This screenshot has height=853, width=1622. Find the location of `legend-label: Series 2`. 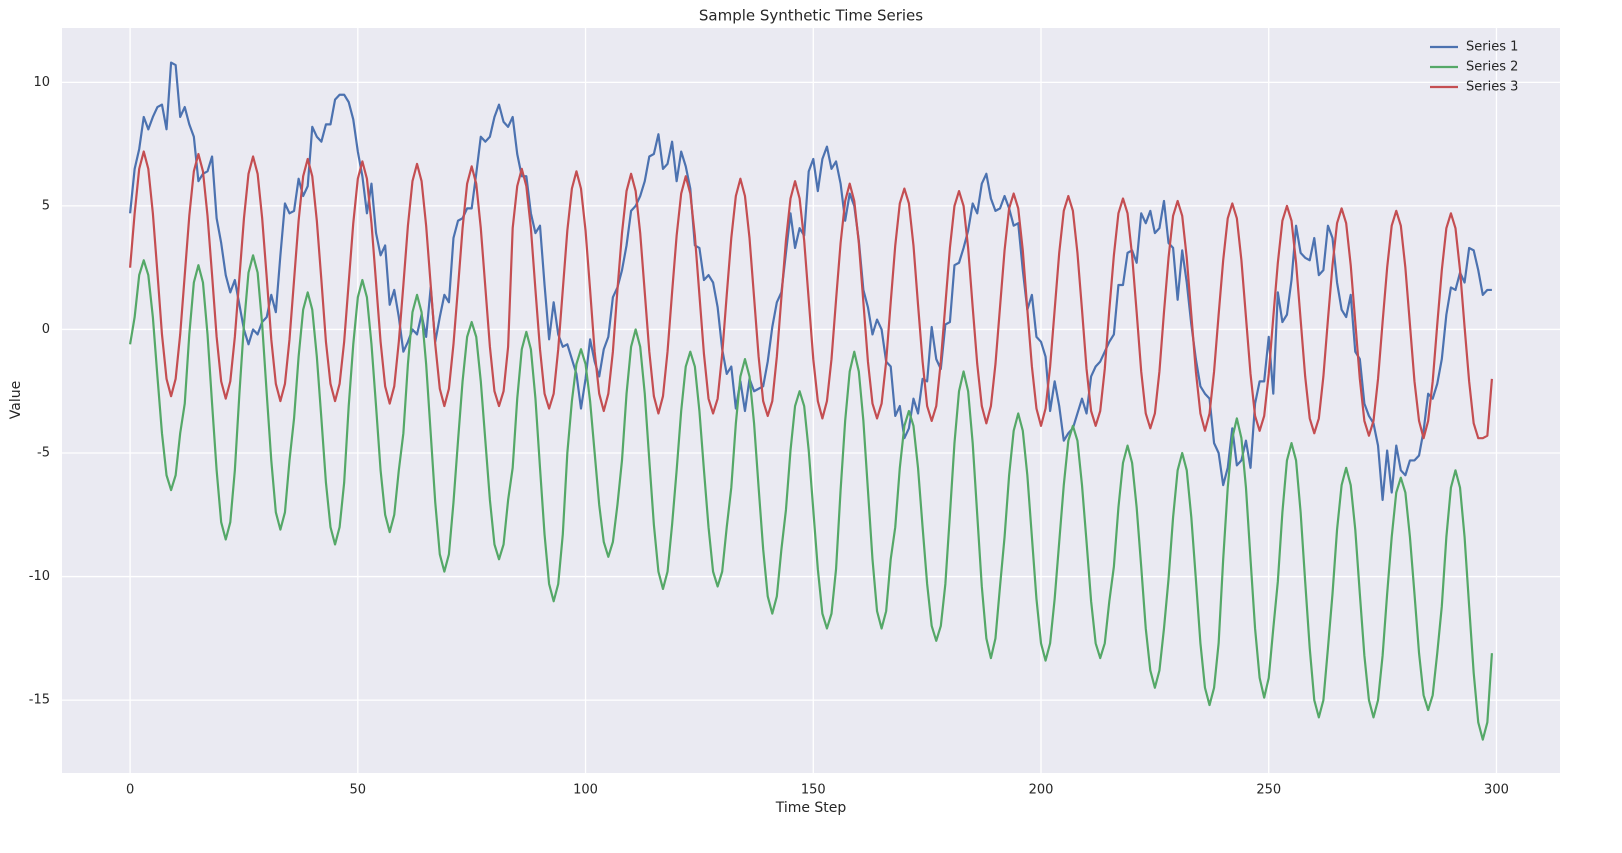

legend-label: Series 2 is located at coordinates (1492, 67).